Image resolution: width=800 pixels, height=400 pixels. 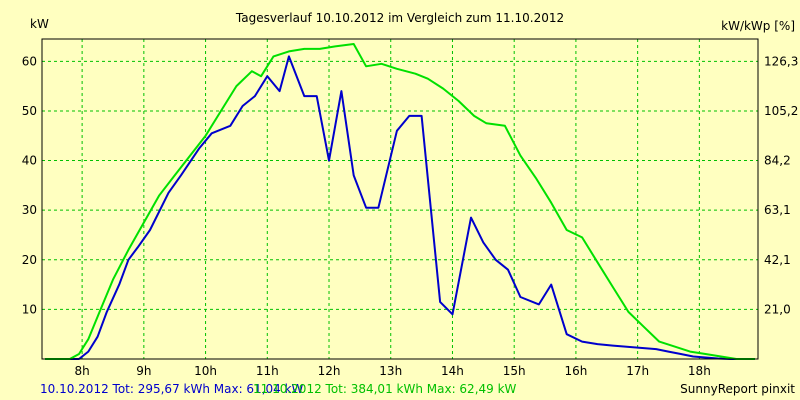 What do you see at coordinates (29, 61) in the screenshot?
I see `y-tick-label-left: 60` at bounding box center [29, 61].